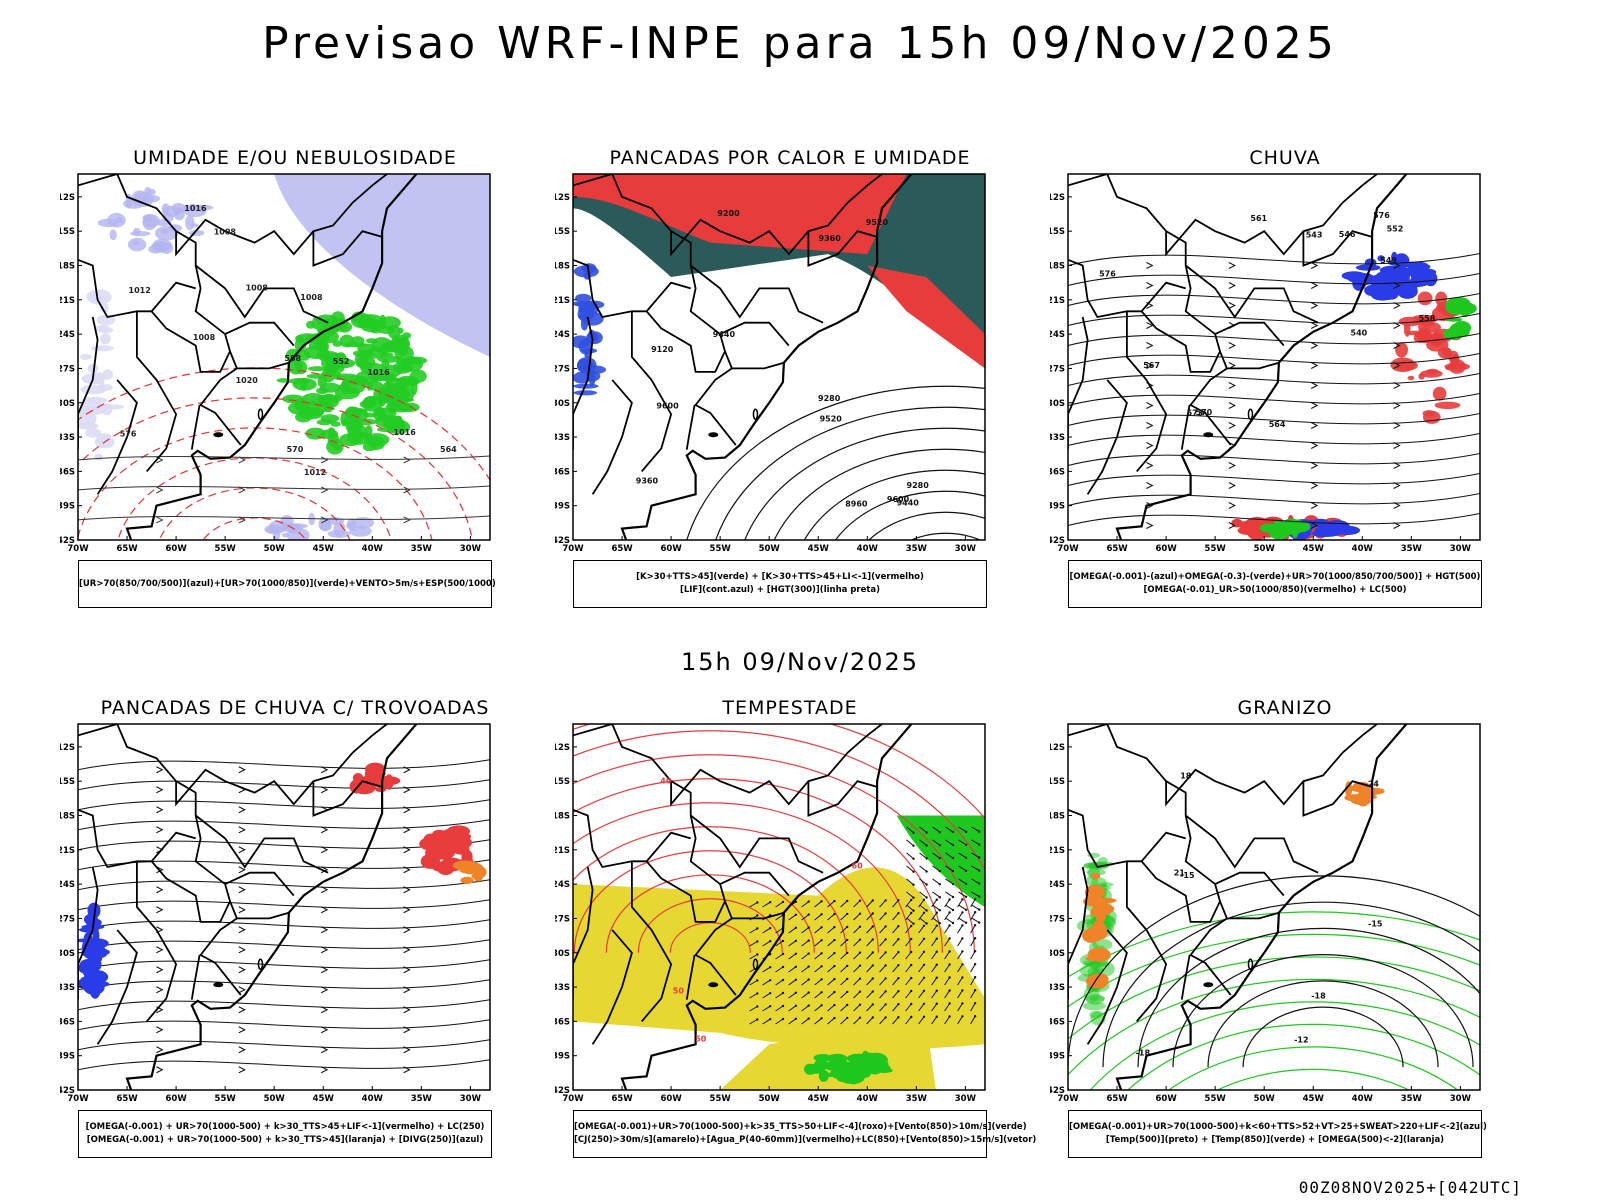 The height and width of the screenshot is (1200, 1600). Describe the element at coordinates (67, 1057) in the screenshot. I see `lat-tick-label: 39S` at that location.